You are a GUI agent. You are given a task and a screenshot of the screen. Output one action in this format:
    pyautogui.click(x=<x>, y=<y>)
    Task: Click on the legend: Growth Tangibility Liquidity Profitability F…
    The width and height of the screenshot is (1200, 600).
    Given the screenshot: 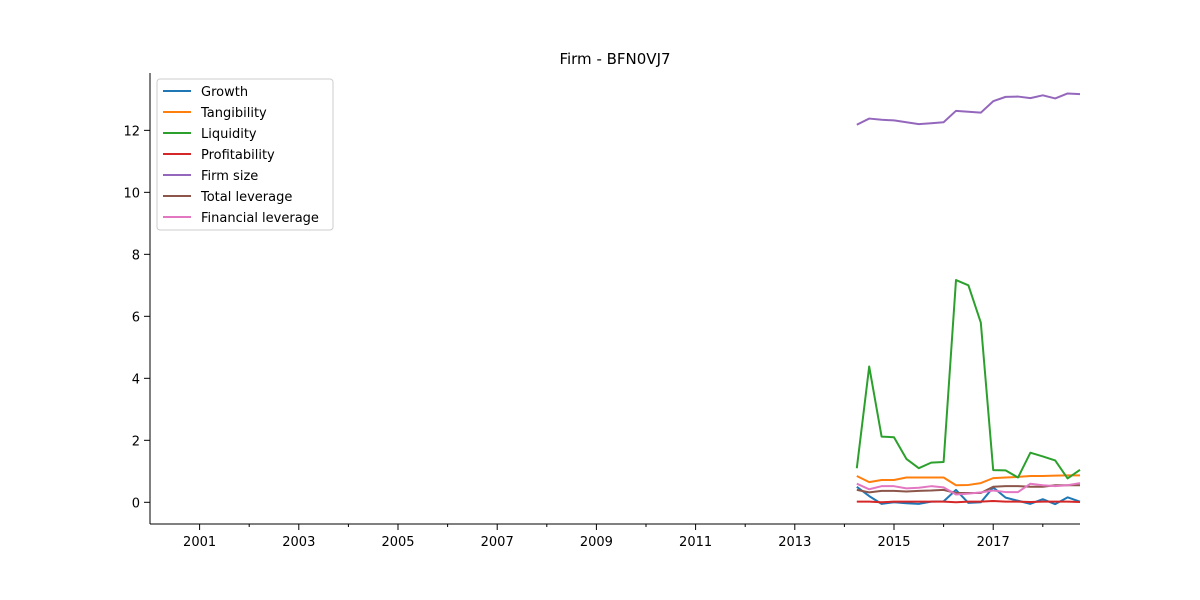 What is the action you would take?
    pyautogui.click(x=245, y=154)
    